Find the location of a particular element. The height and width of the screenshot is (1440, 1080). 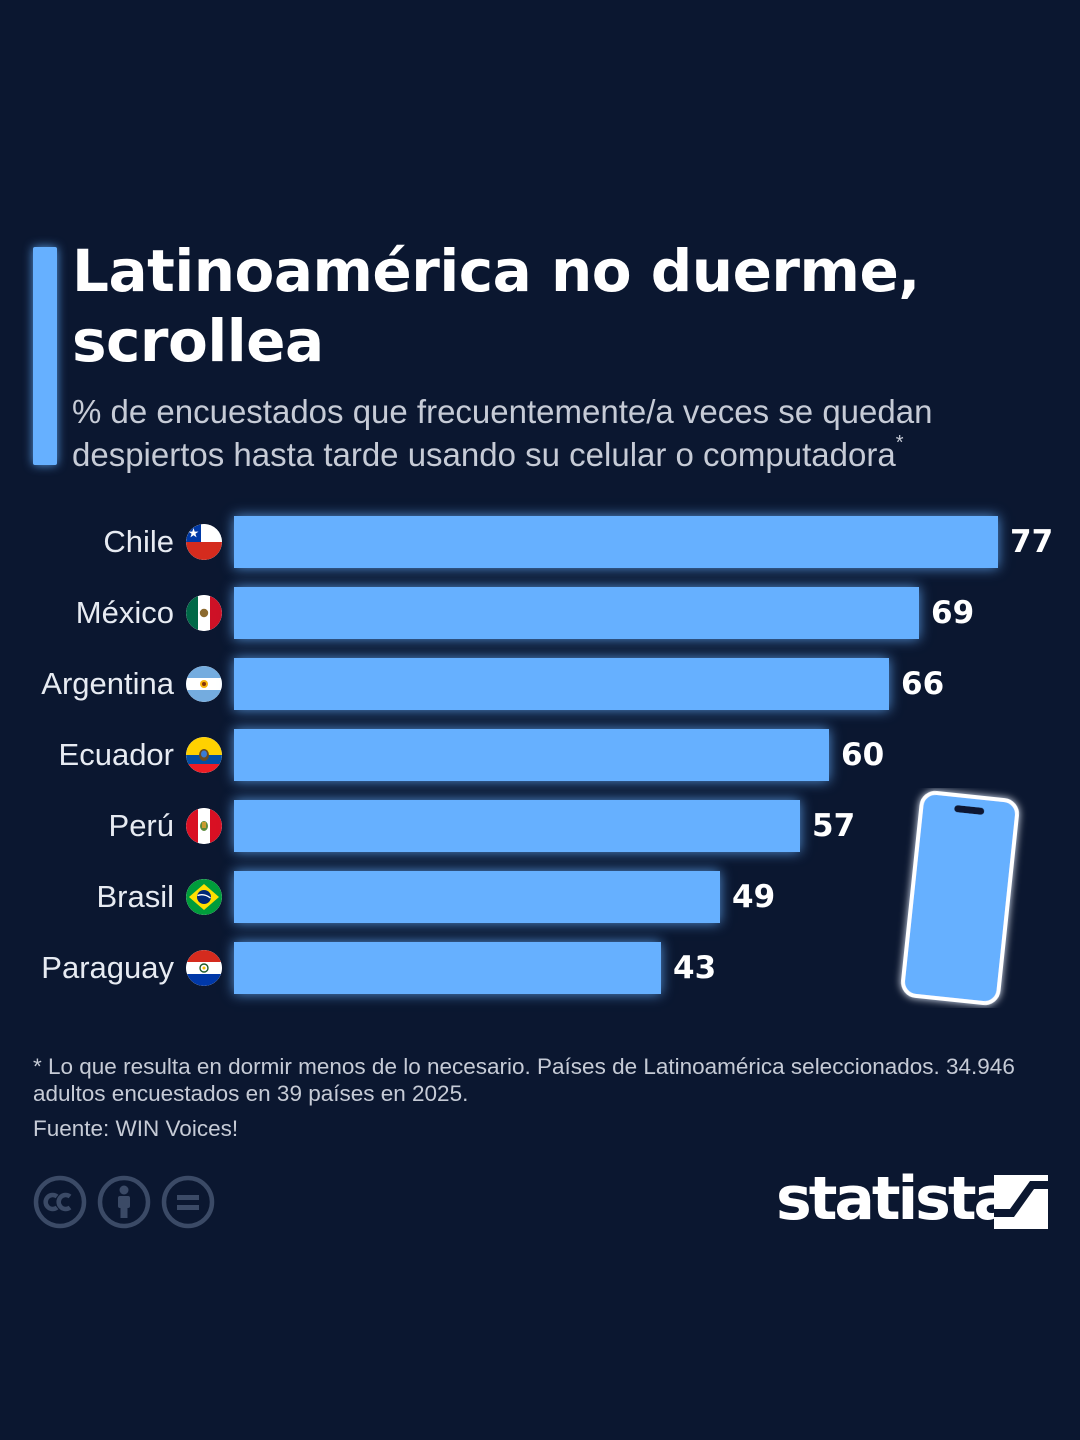

bar-row-mexico: México 69 is located at coordinates (540, 613).